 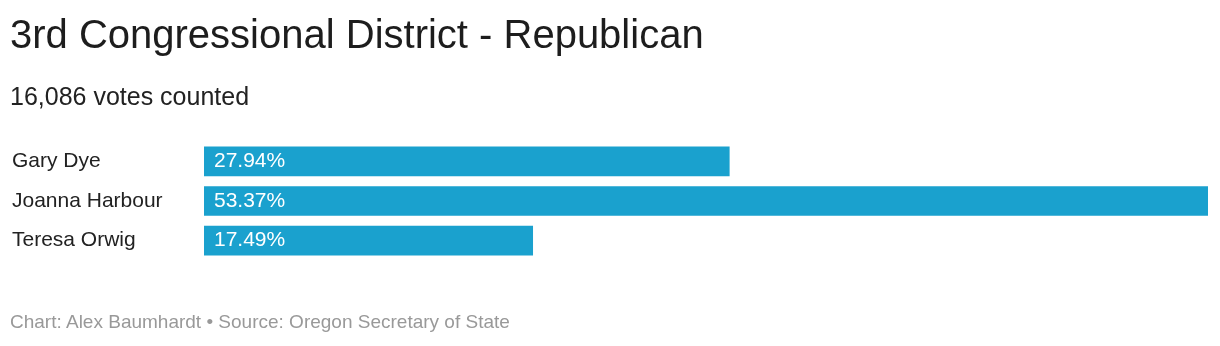 What do you see at coordinates (357, 34) in the screenshot?
I see `chart-title: 3rd Congressional District - Republican` at bounding box center [357, 34].